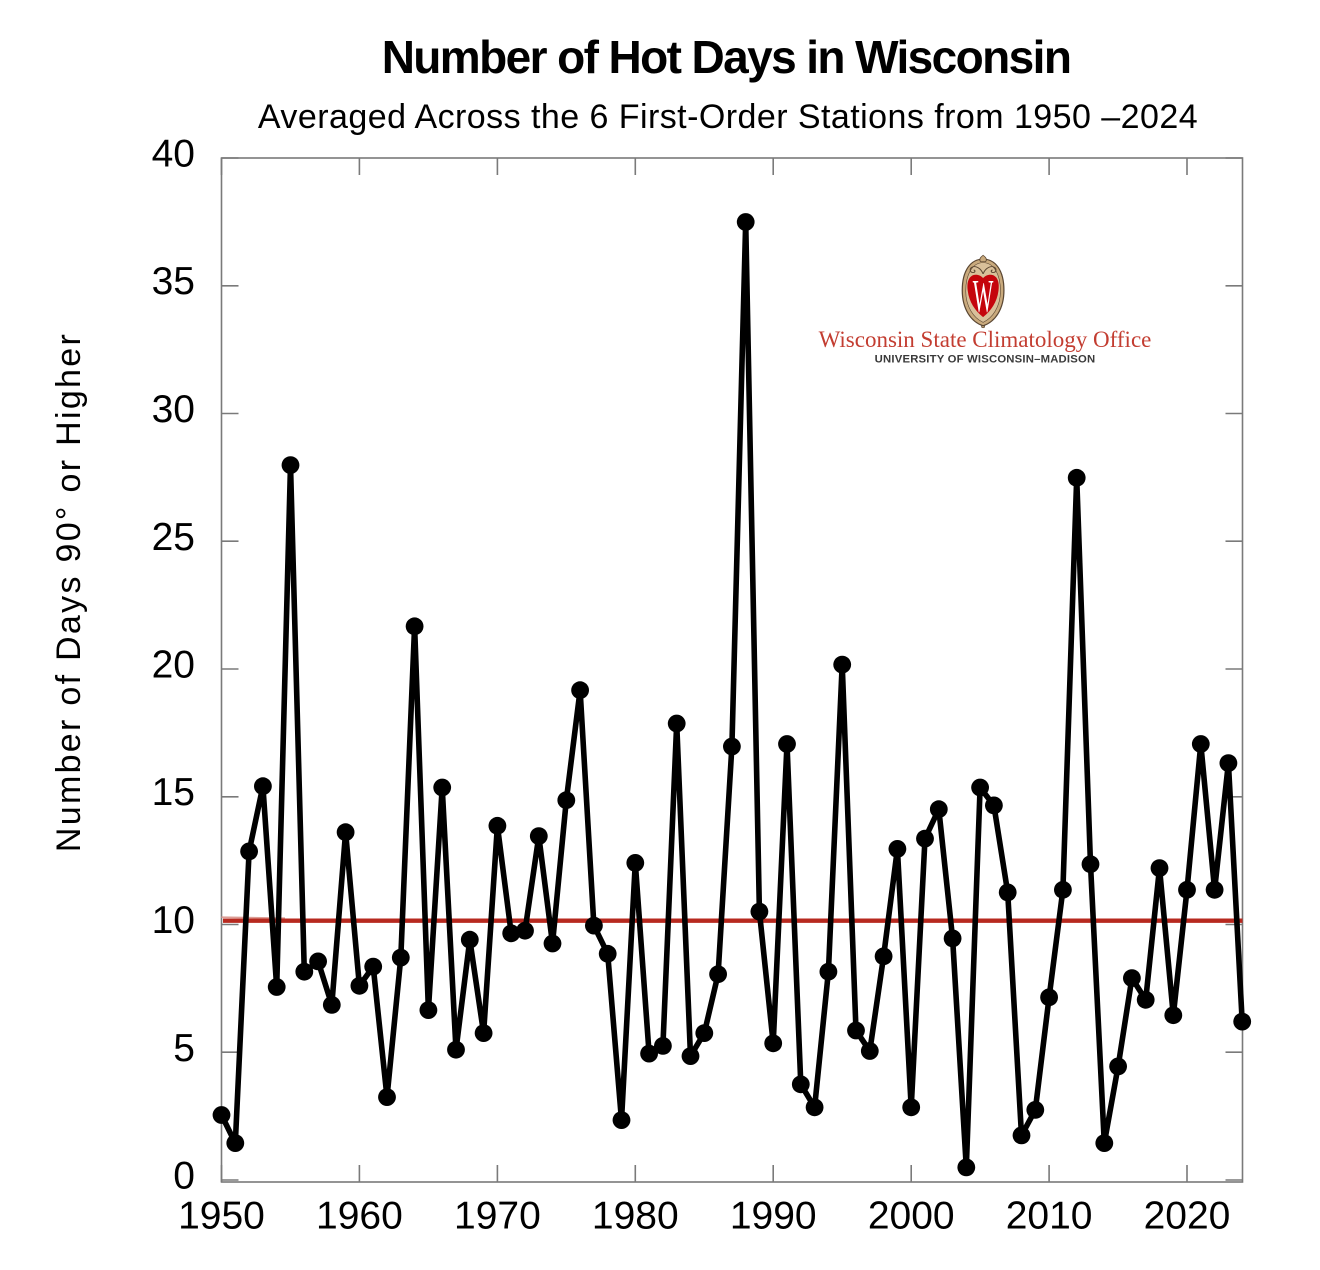 The height and width of the screenshot is (1270, 1320). I want to click on svg-text: 10, so click(173, 920).